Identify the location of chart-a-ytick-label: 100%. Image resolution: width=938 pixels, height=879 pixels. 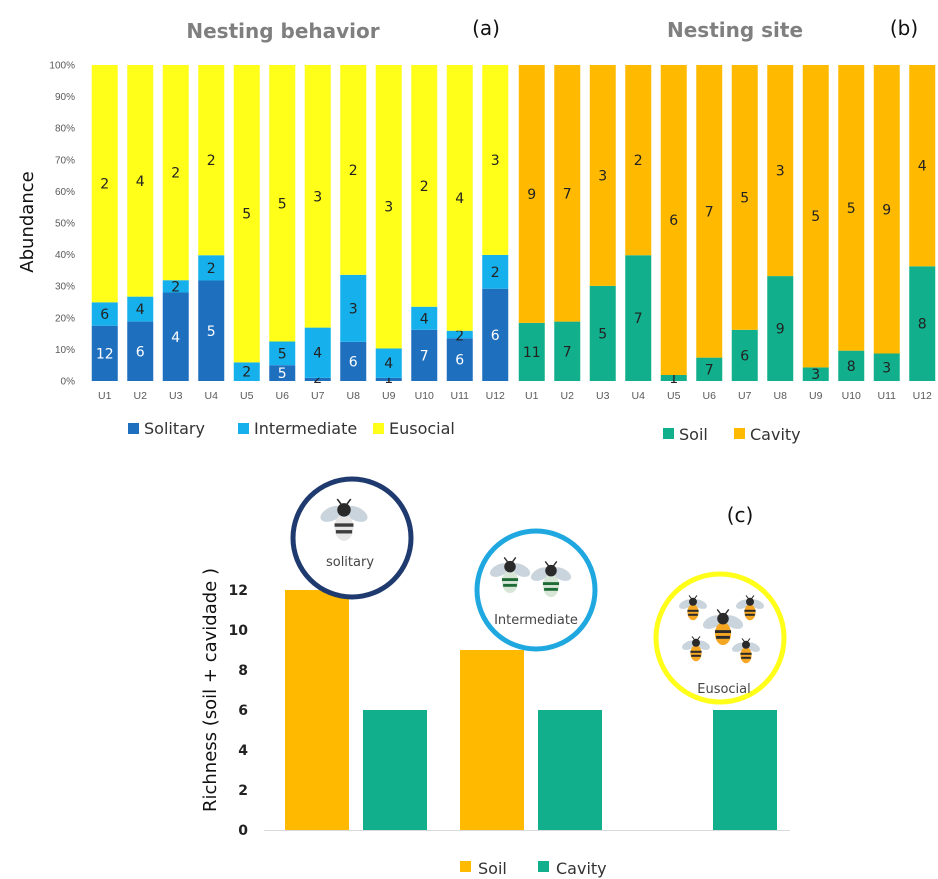
(62, 66).